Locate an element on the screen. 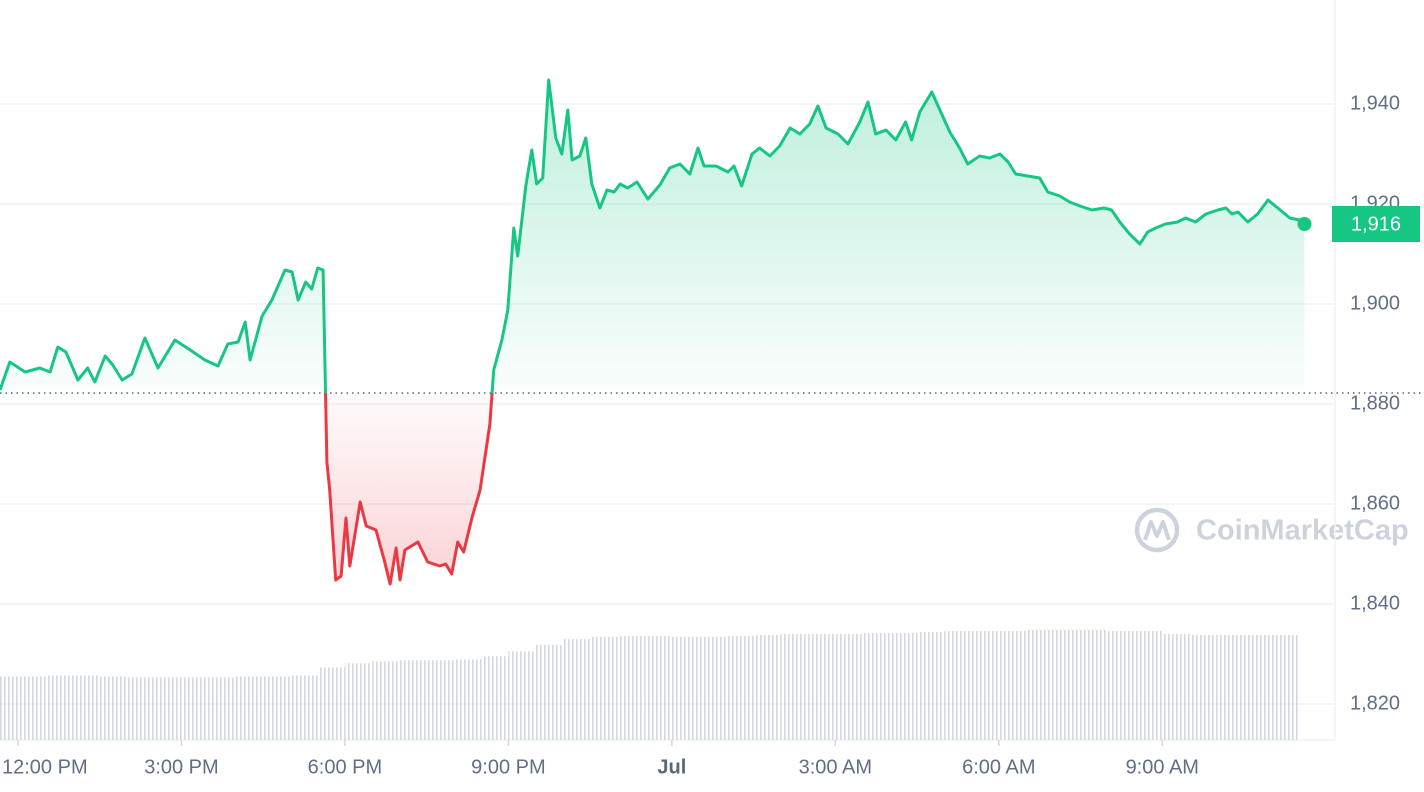 Image resolution: width=1424 pixels, height=792 pixels. x-tick-label: 9:00 AM is located at coordinates (1162, 767).